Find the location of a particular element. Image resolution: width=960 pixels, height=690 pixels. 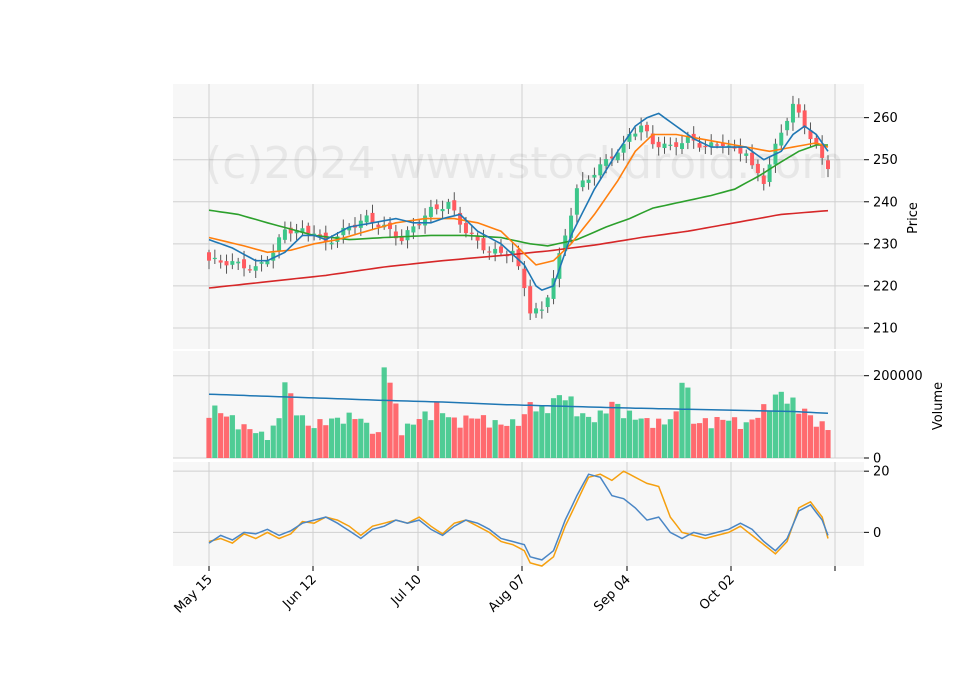

x-tick-label: Oct 02 is located at coordinates (717, 592).